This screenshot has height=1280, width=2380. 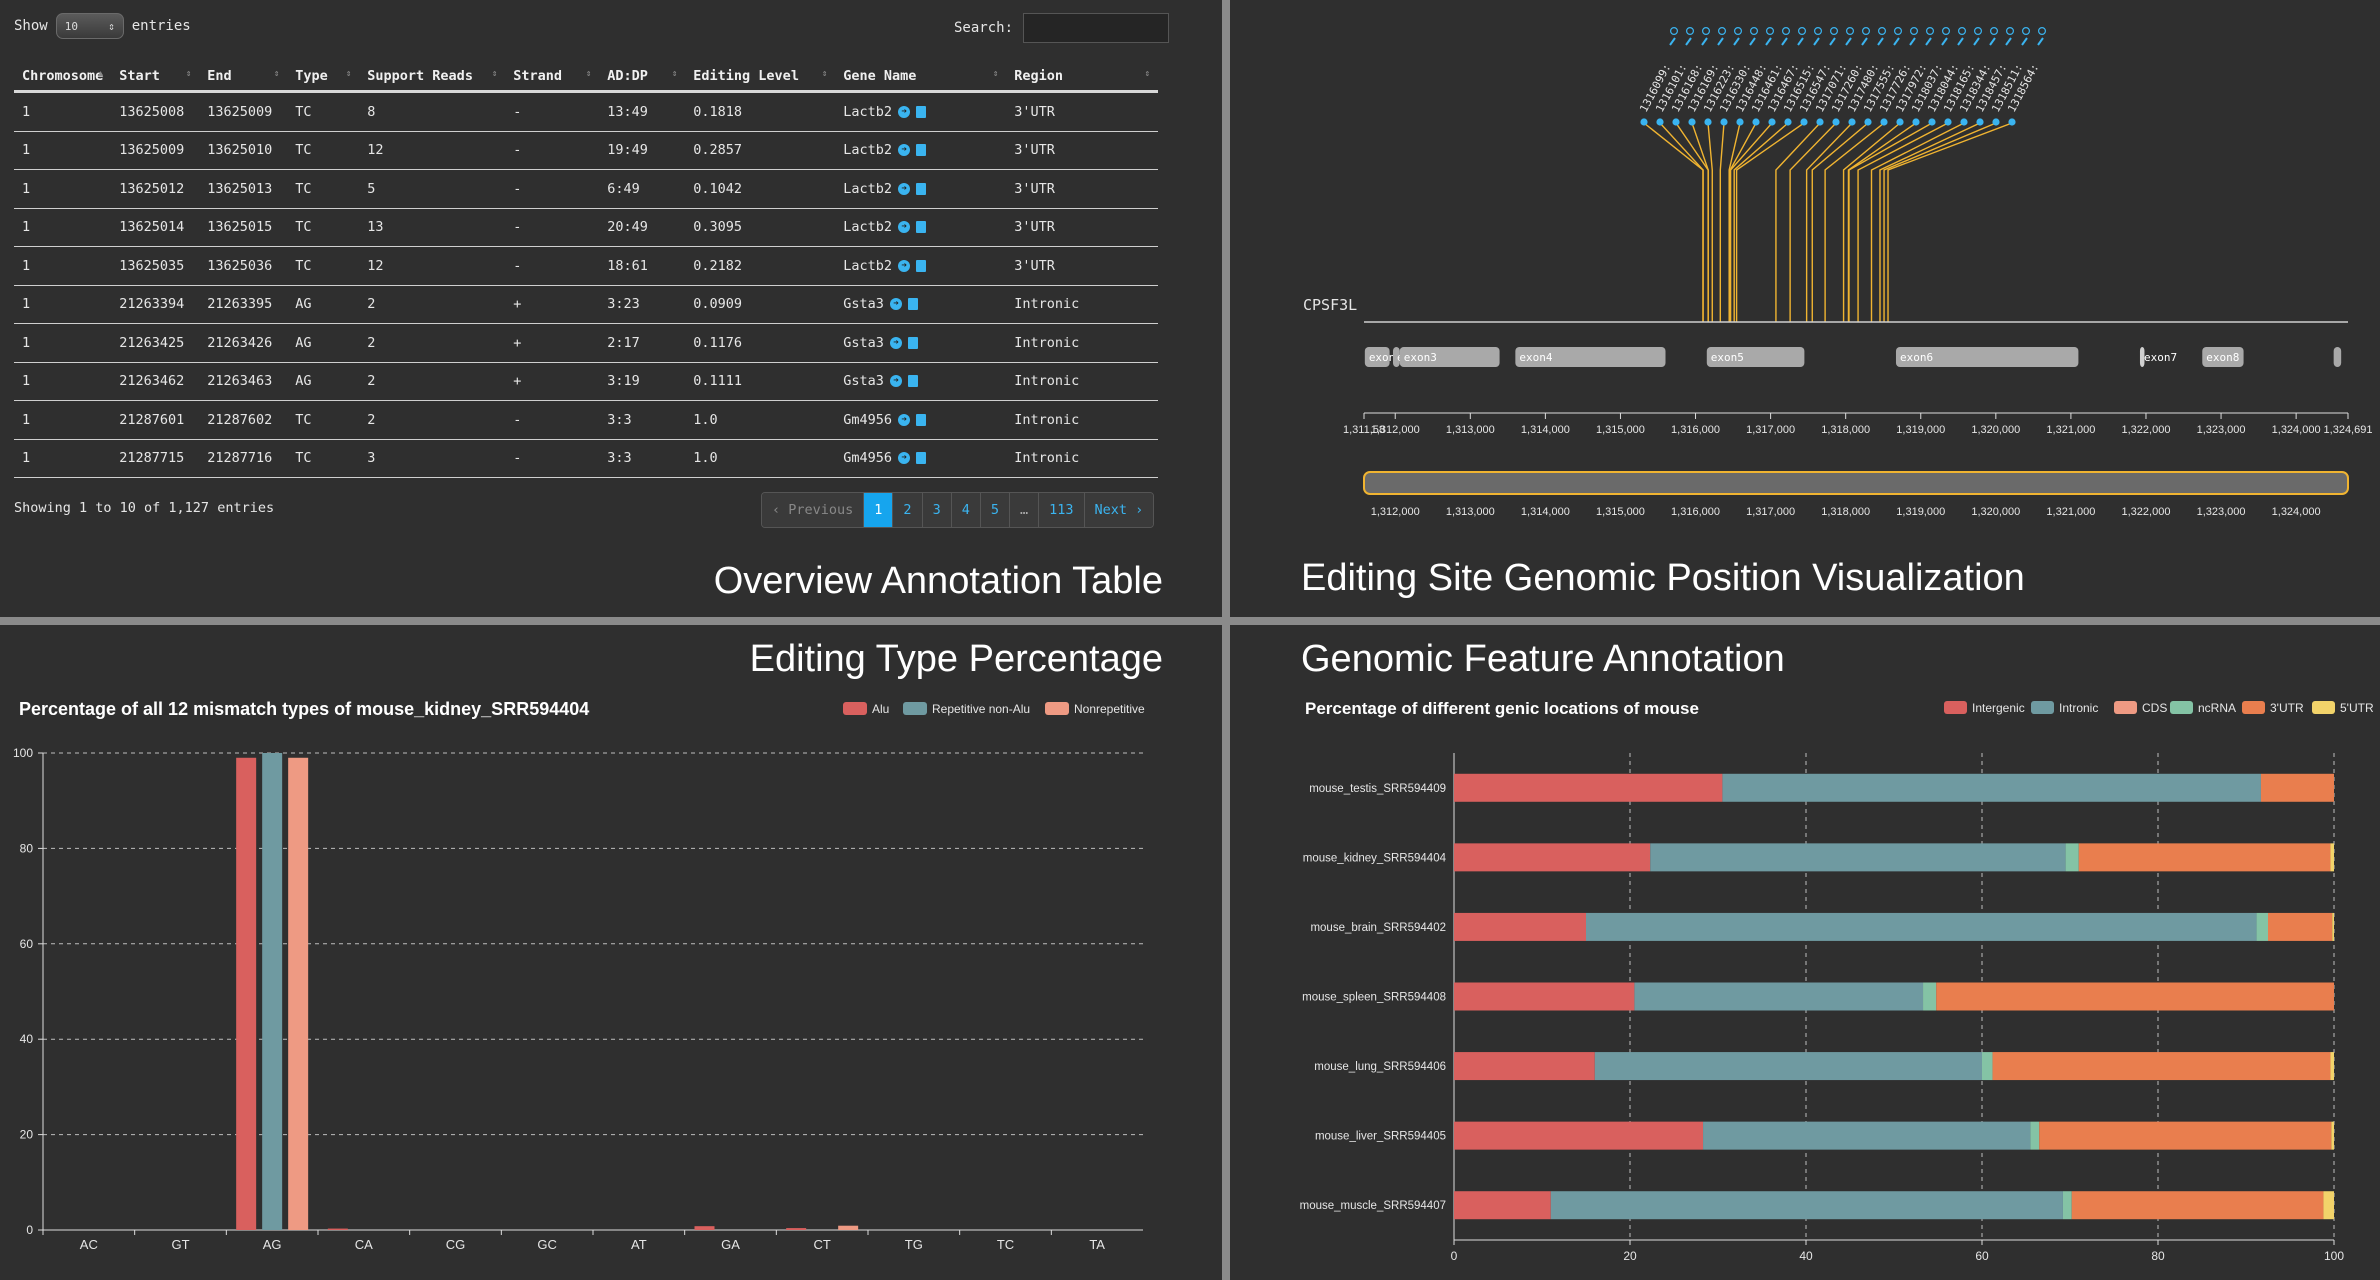 I want to click on horizontal-divider, so click(x=1190, y=621).